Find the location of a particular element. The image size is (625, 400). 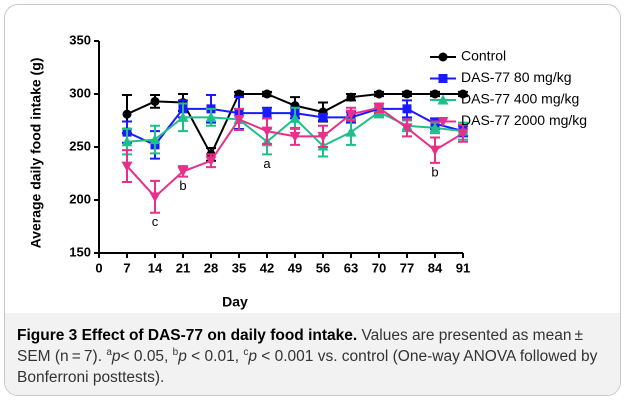

x-tick-label: 42 is located at coordinates (267, 267).